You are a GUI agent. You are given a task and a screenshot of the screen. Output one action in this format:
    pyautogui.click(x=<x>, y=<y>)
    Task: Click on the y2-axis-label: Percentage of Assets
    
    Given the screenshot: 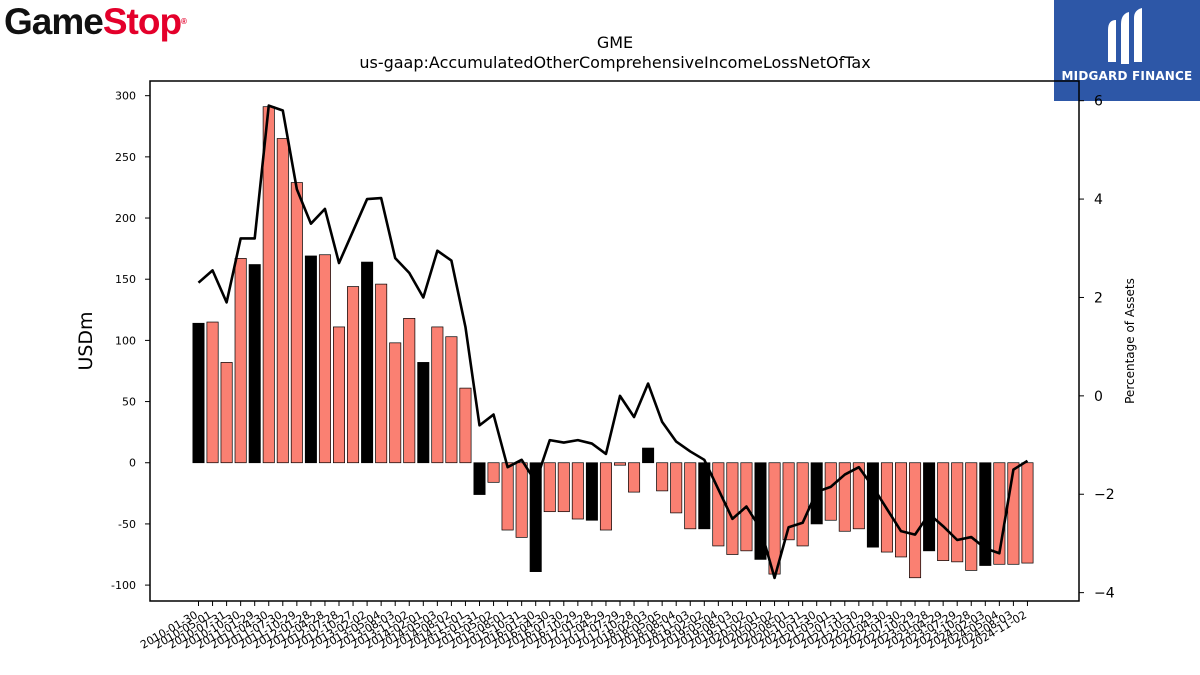 What is the action you would take?
    pyautogui.click(x=1130, y=341)
    